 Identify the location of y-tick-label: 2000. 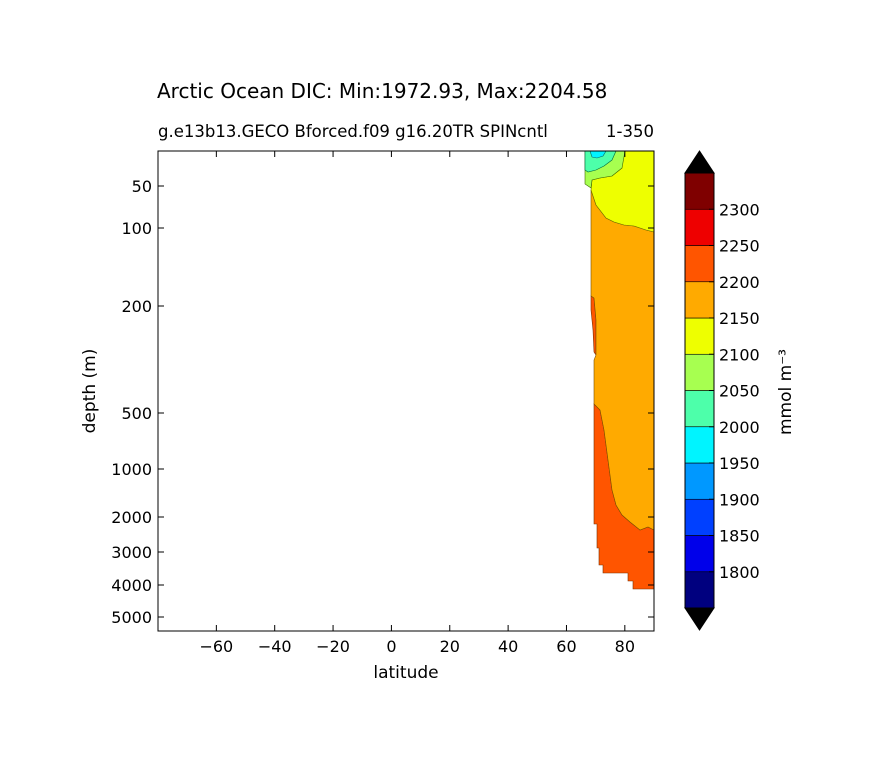
(131, 517).